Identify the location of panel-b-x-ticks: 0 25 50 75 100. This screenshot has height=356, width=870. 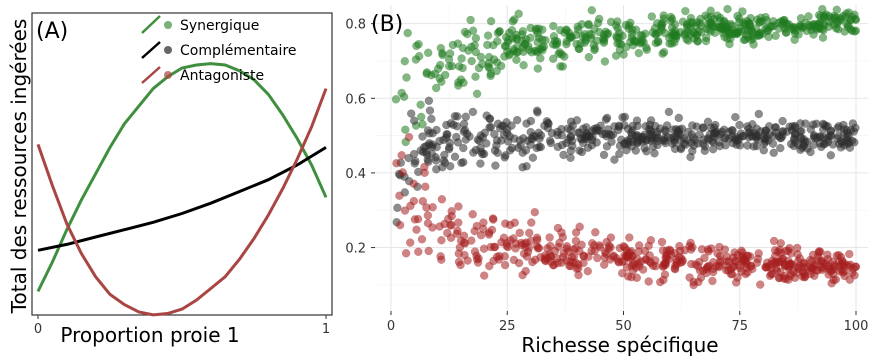
(628, 322).